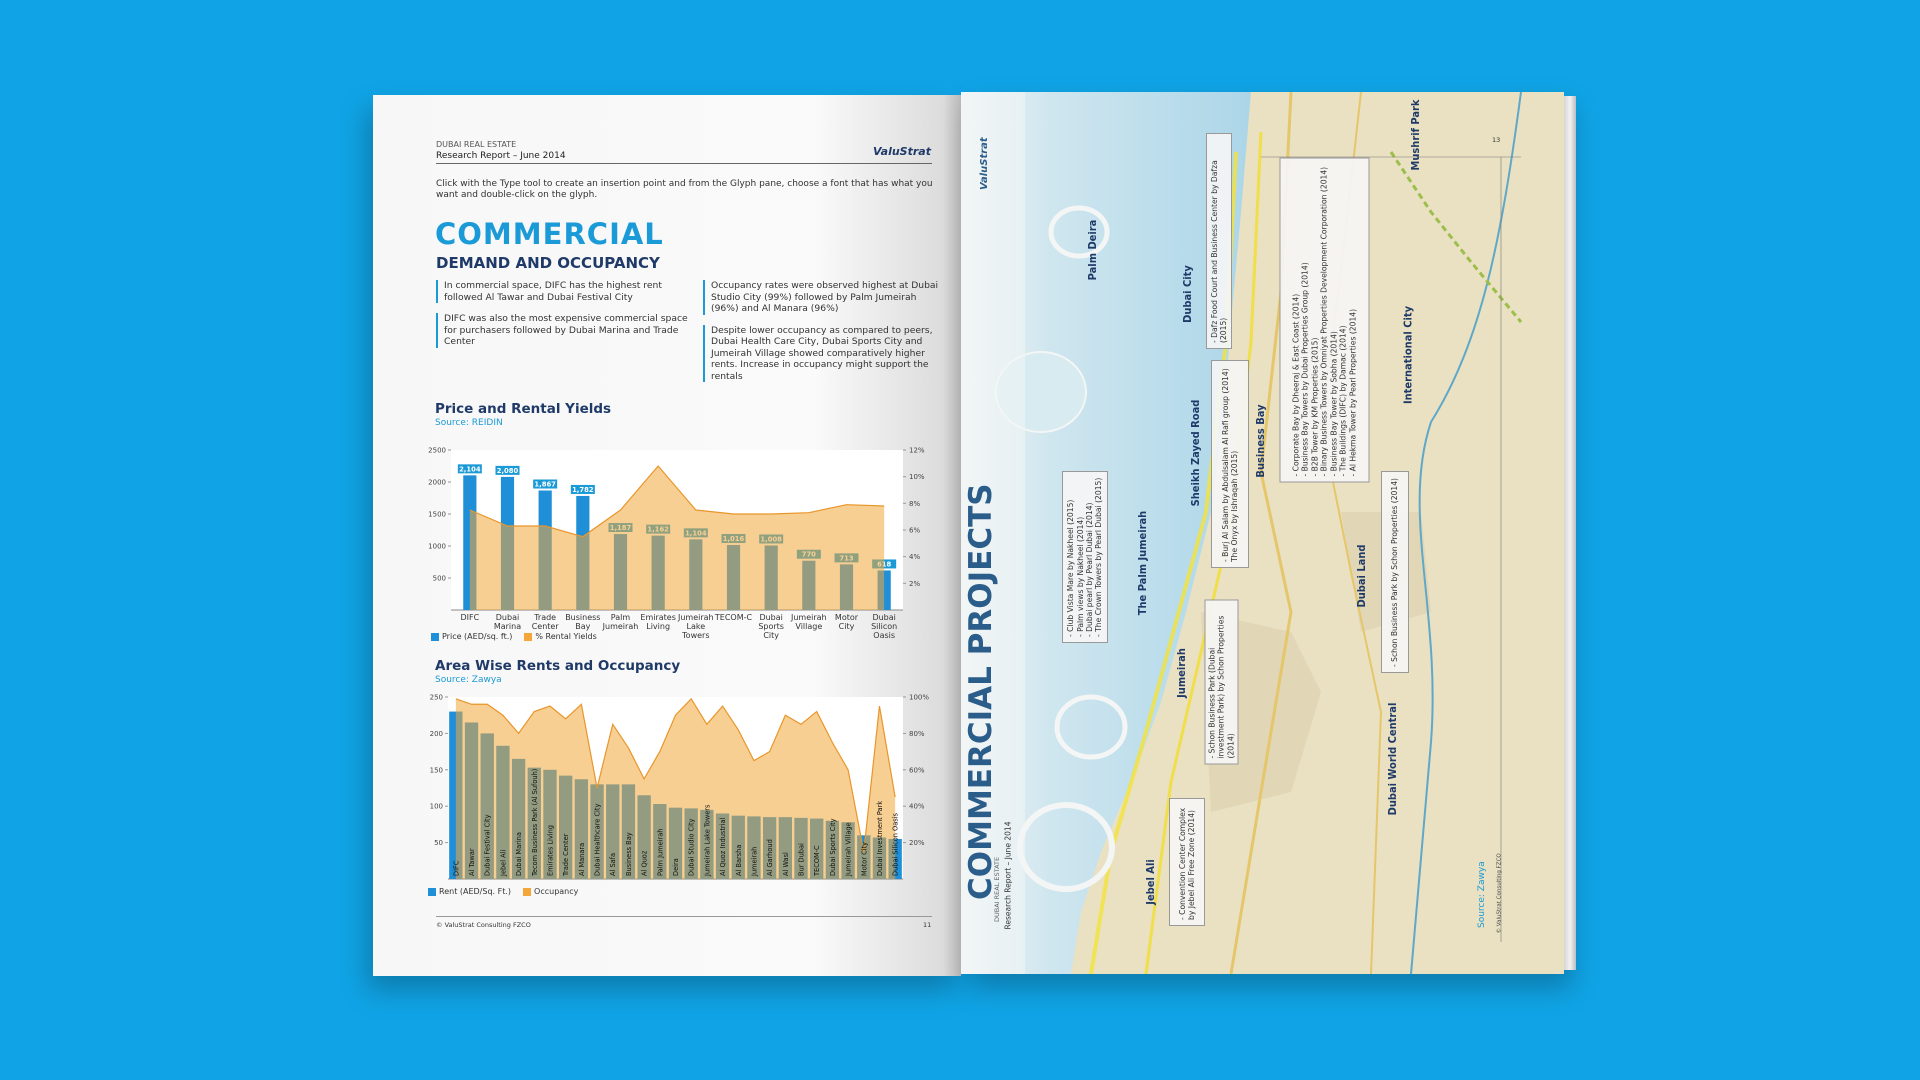 The height and width of the screenshot is (1080, 1920). What do you see at coordinates (692, 847) in the screenshot?
I see `x-tick-label: Dubai Studio City` at bounding box center [692, 847].